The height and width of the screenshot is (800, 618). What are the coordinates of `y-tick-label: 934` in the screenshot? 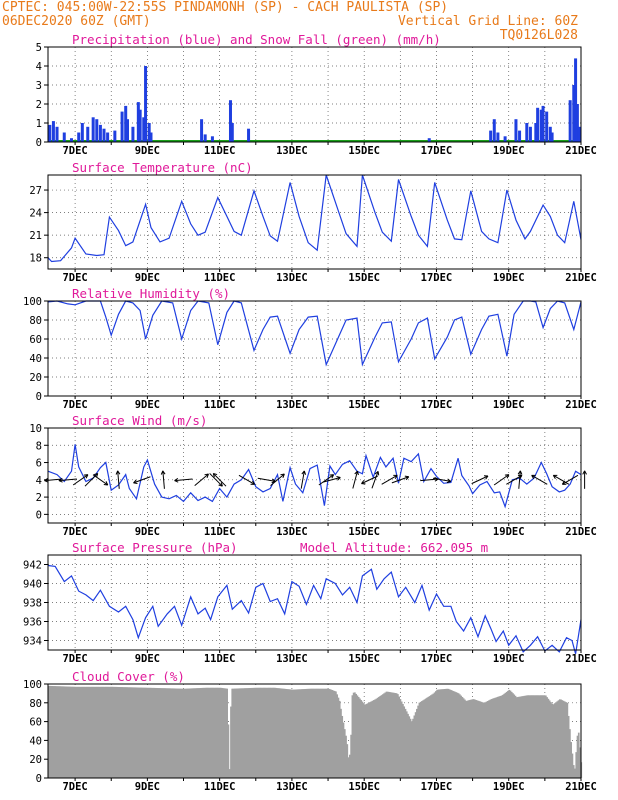 It's located at (32, 642).